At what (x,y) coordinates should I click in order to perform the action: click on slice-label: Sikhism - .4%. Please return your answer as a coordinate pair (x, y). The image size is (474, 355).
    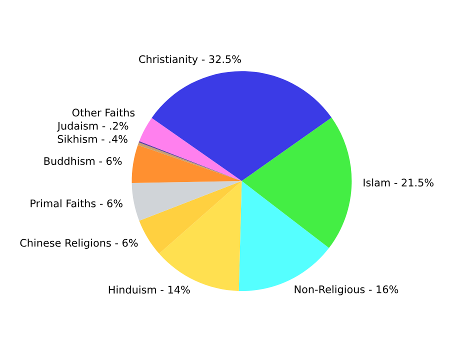
    Looking at the image, I should click on (93, 138).